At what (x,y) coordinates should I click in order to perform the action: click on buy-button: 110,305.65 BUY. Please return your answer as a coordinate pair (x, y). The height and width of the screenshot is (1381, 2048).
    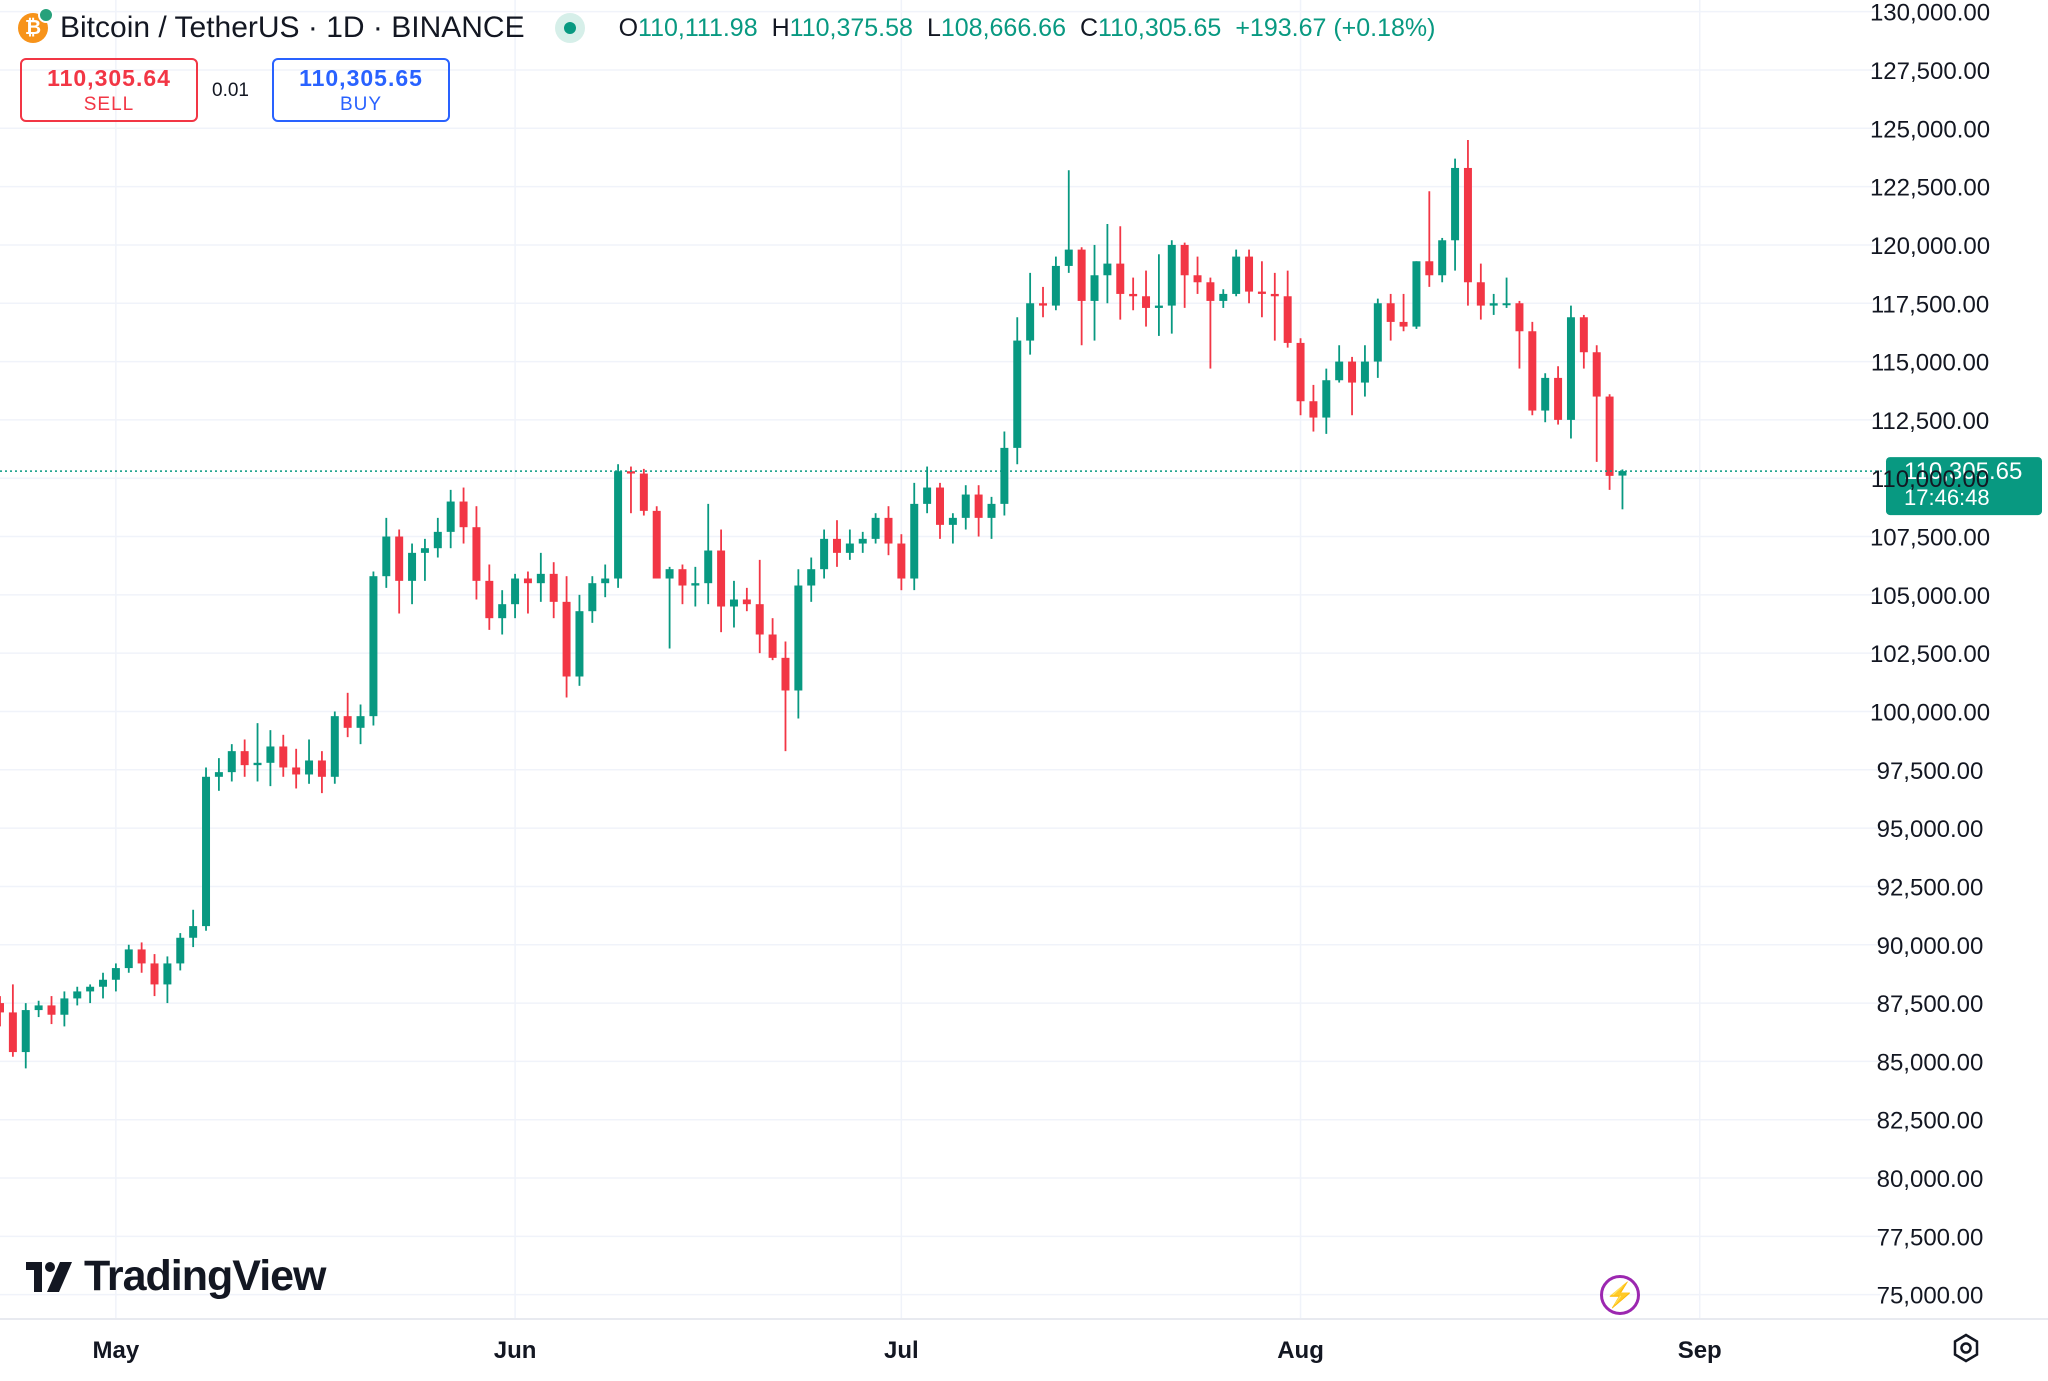
    Looking at the image, I should click on (361, 90).